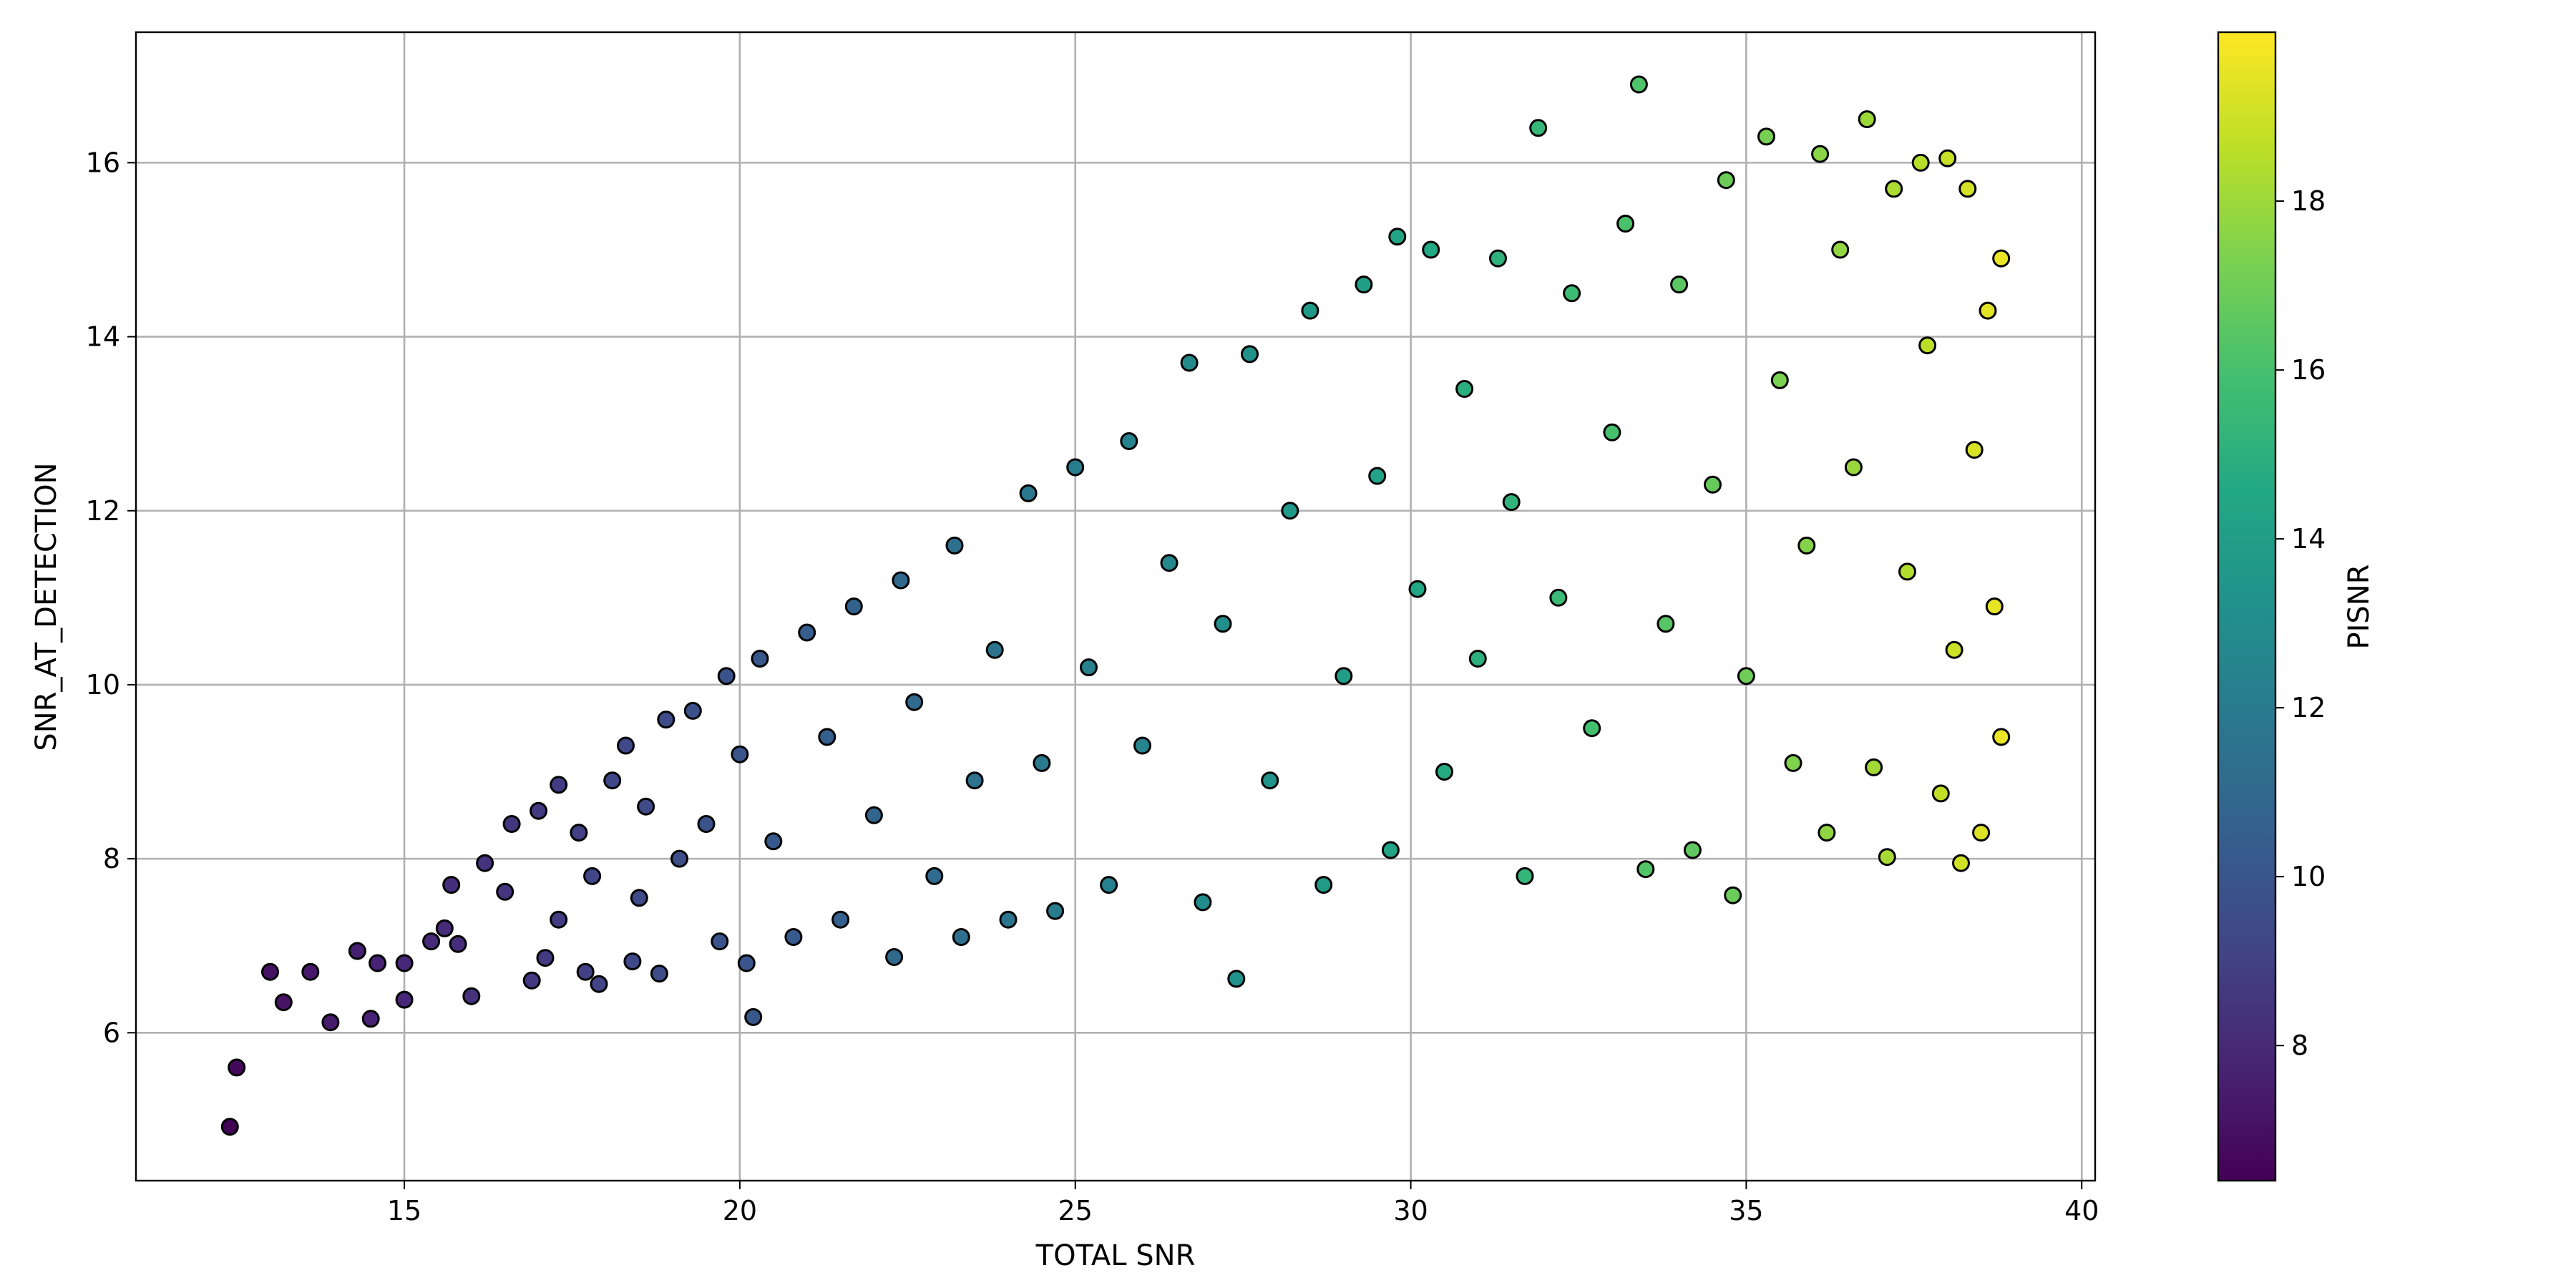 This screenshot has height=1288, width=2576. I want to click on x-tick-label: 15, so click(404, 1210).